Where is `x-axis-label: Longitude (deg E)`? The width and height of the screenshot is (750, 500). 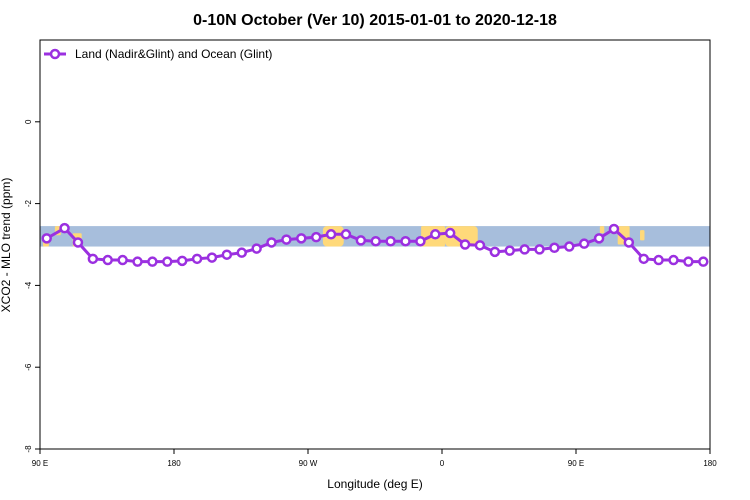 x-axis-label: Longitude (deg E) is located at coordinates (374, 484).